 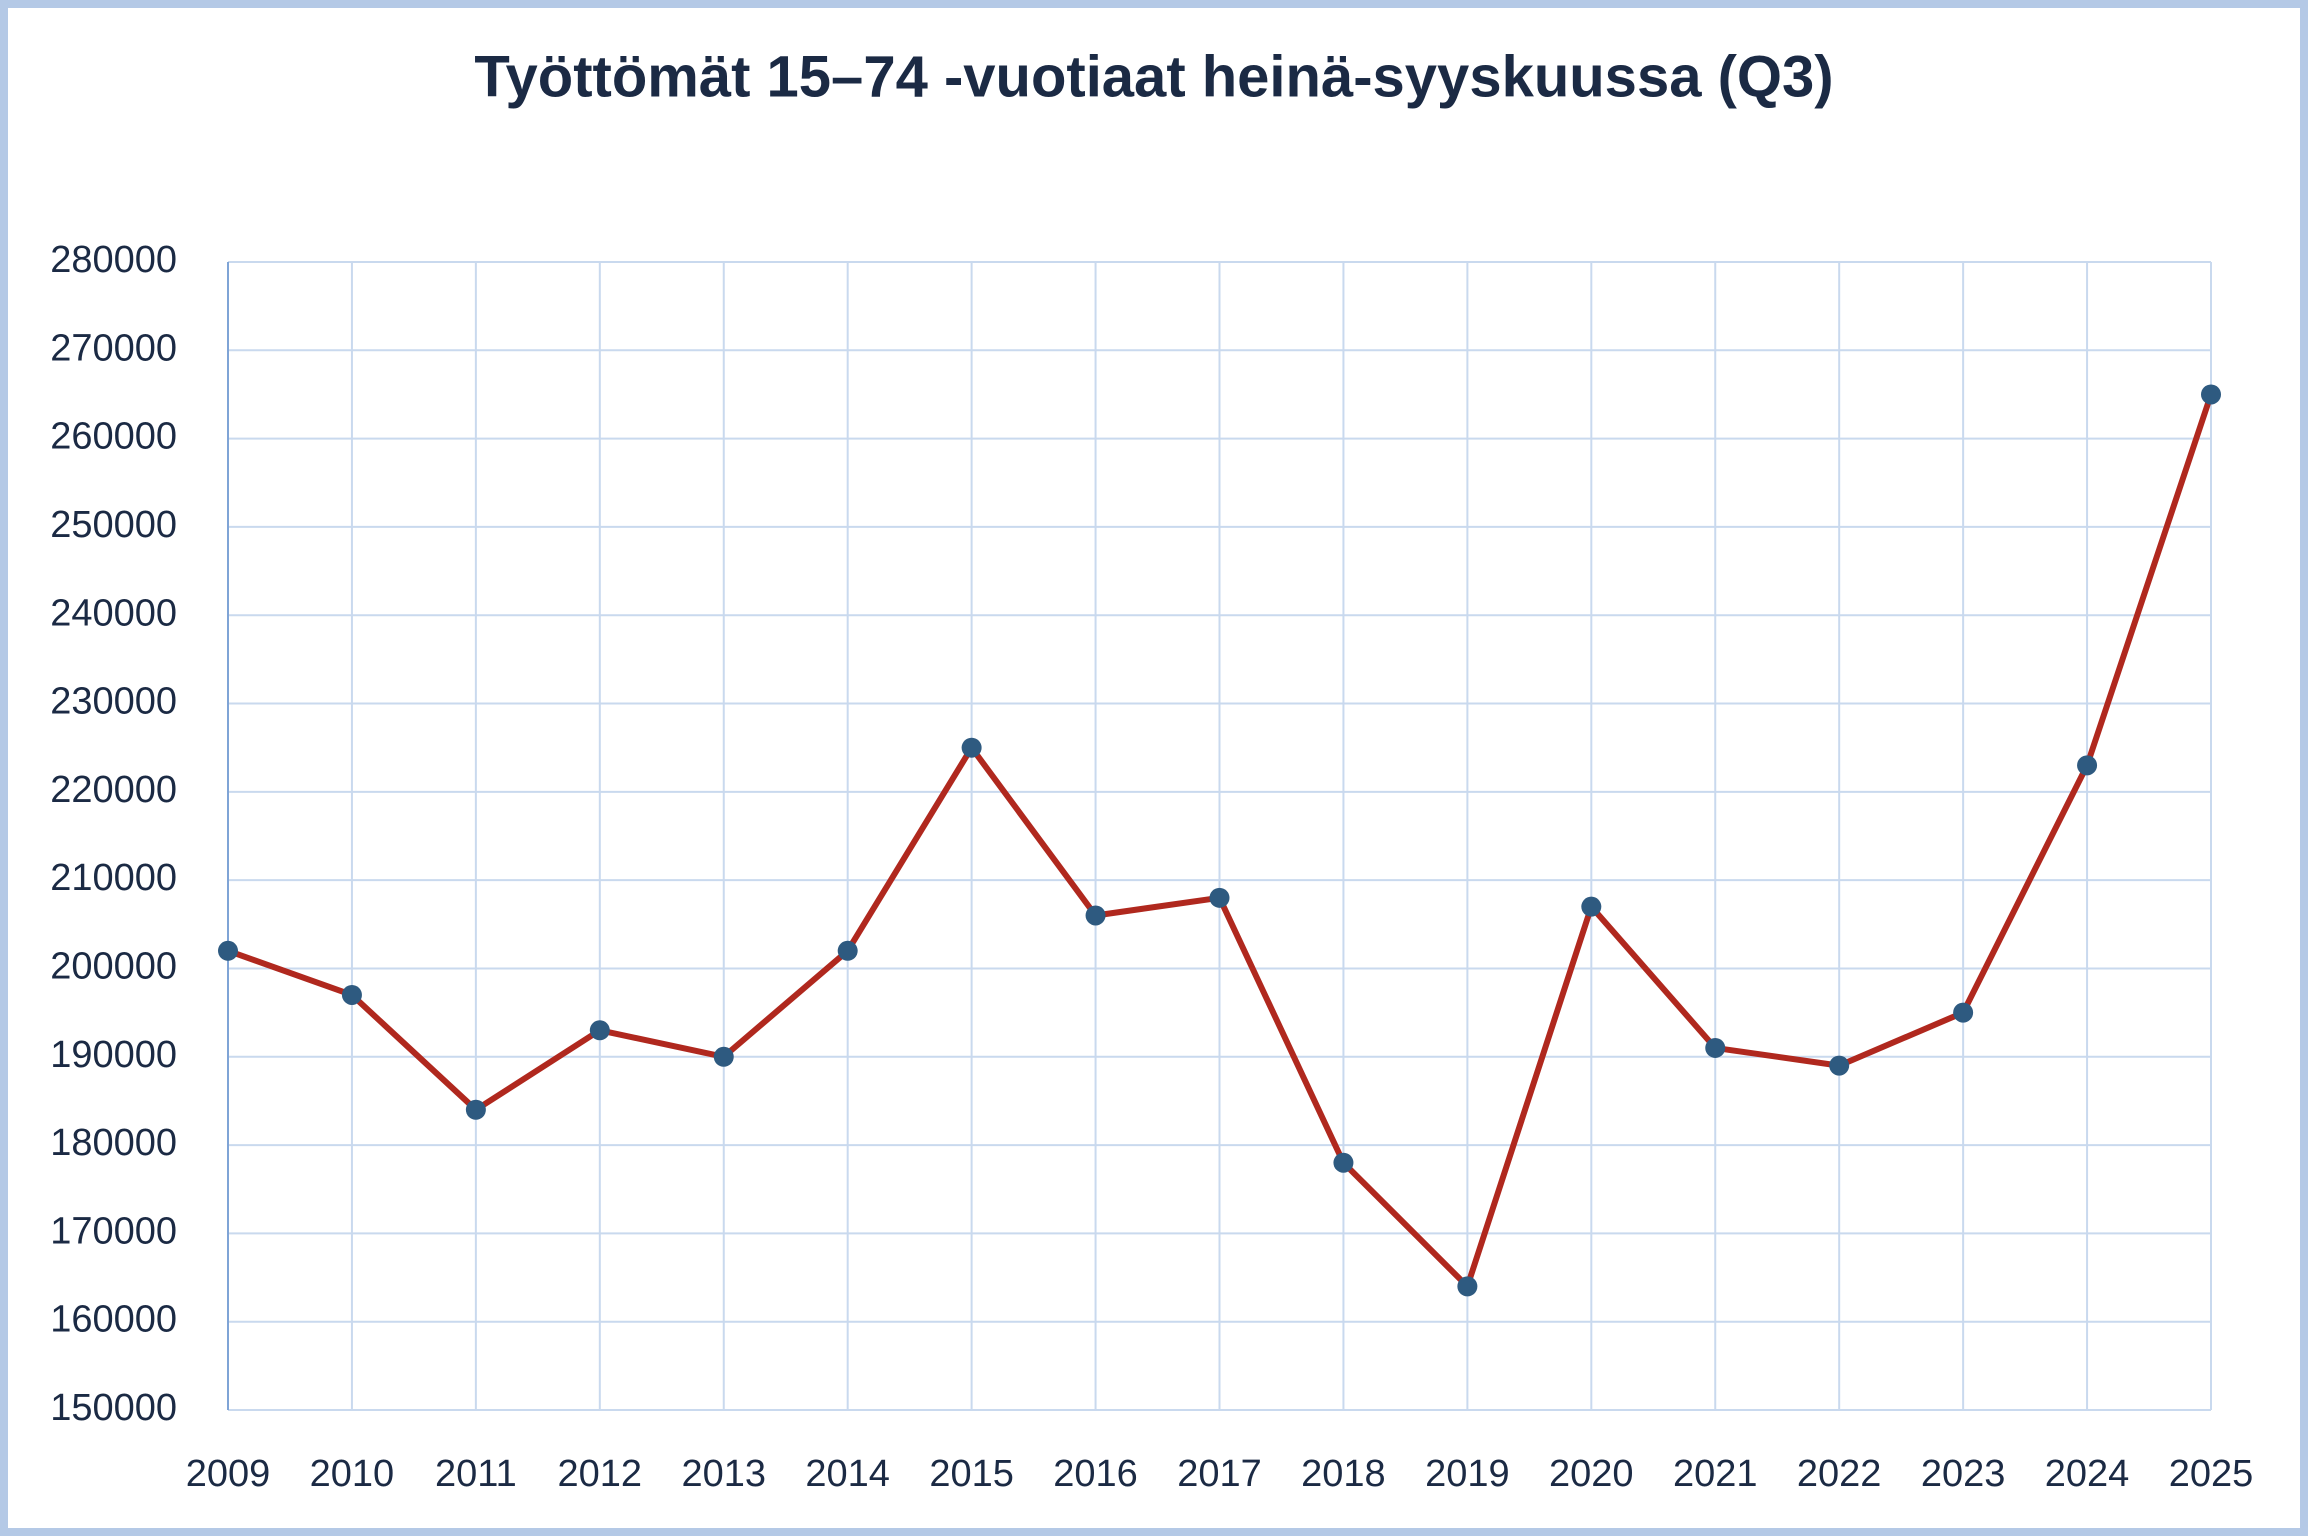 I want to click on y-tick-label: 230000, so click(x=113, y=702).